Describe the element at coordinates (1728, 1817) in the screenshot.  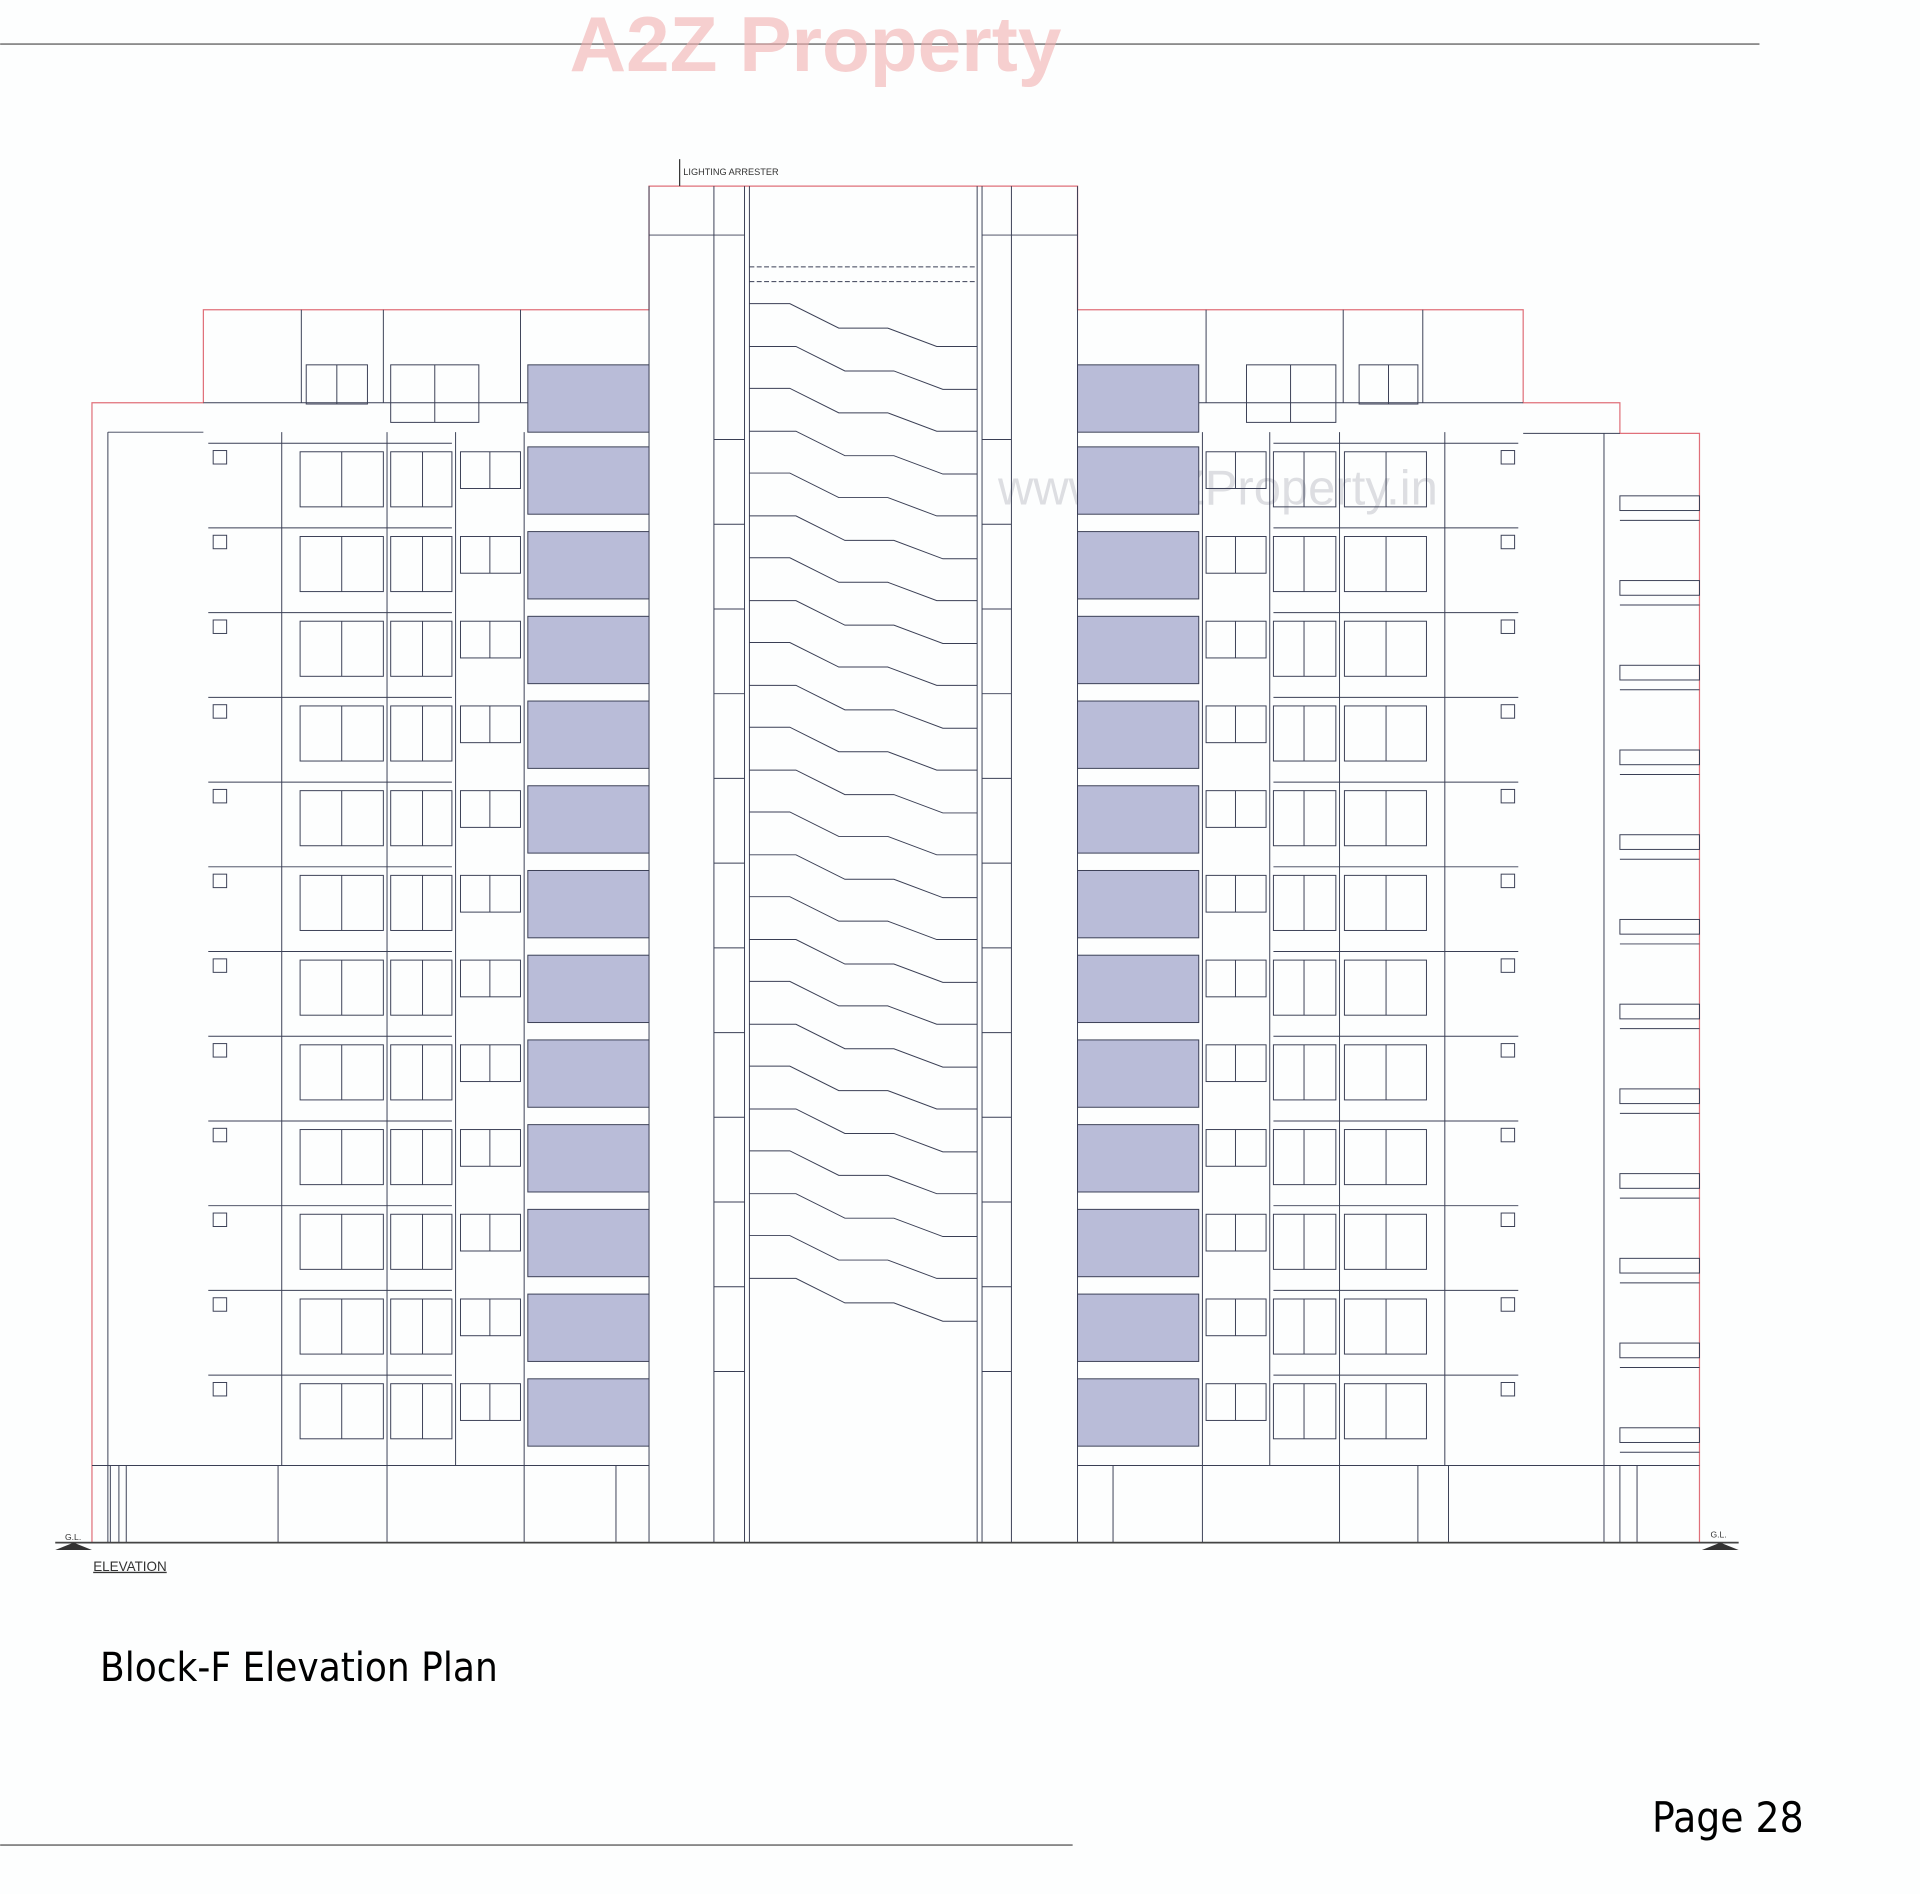
I see `page-number: Page 28` at that location.